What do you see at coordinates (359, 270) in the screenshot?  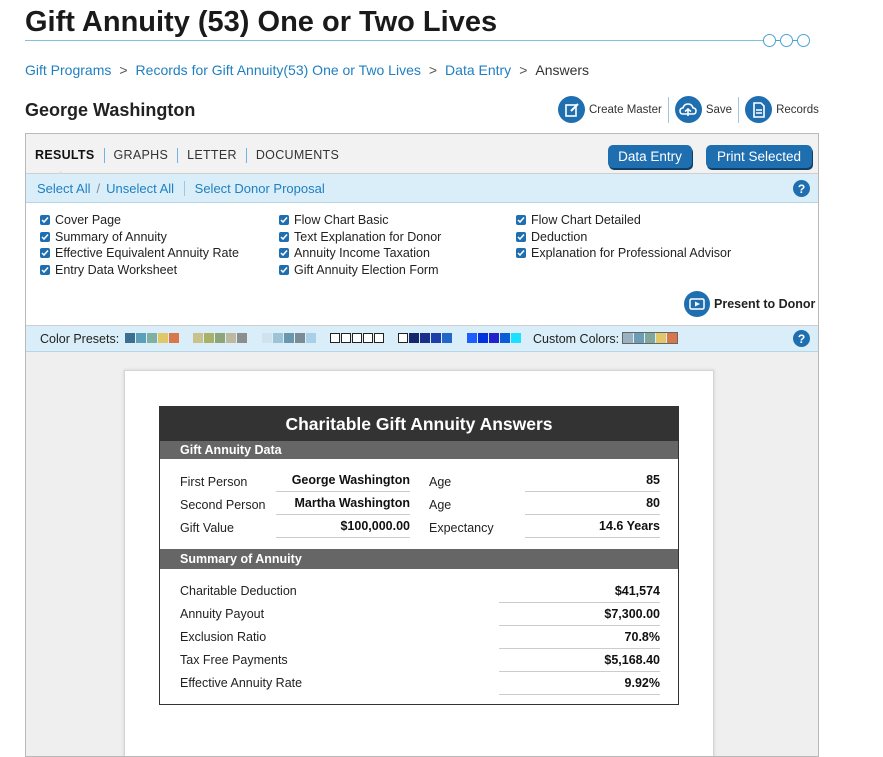 I see `checkbox-election-form: Gift Annuity Election Form` at bounding box center [359, 270].